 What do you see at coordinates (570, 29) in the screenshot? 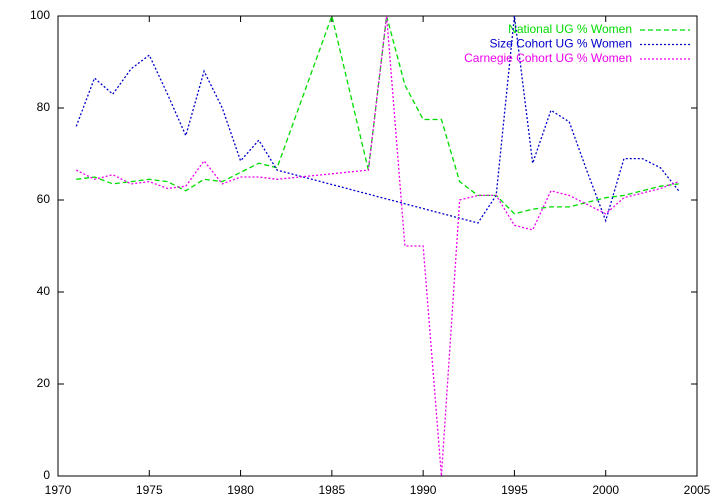
I see `legend-label: National UG % Women` at bounding box center [570, 29].